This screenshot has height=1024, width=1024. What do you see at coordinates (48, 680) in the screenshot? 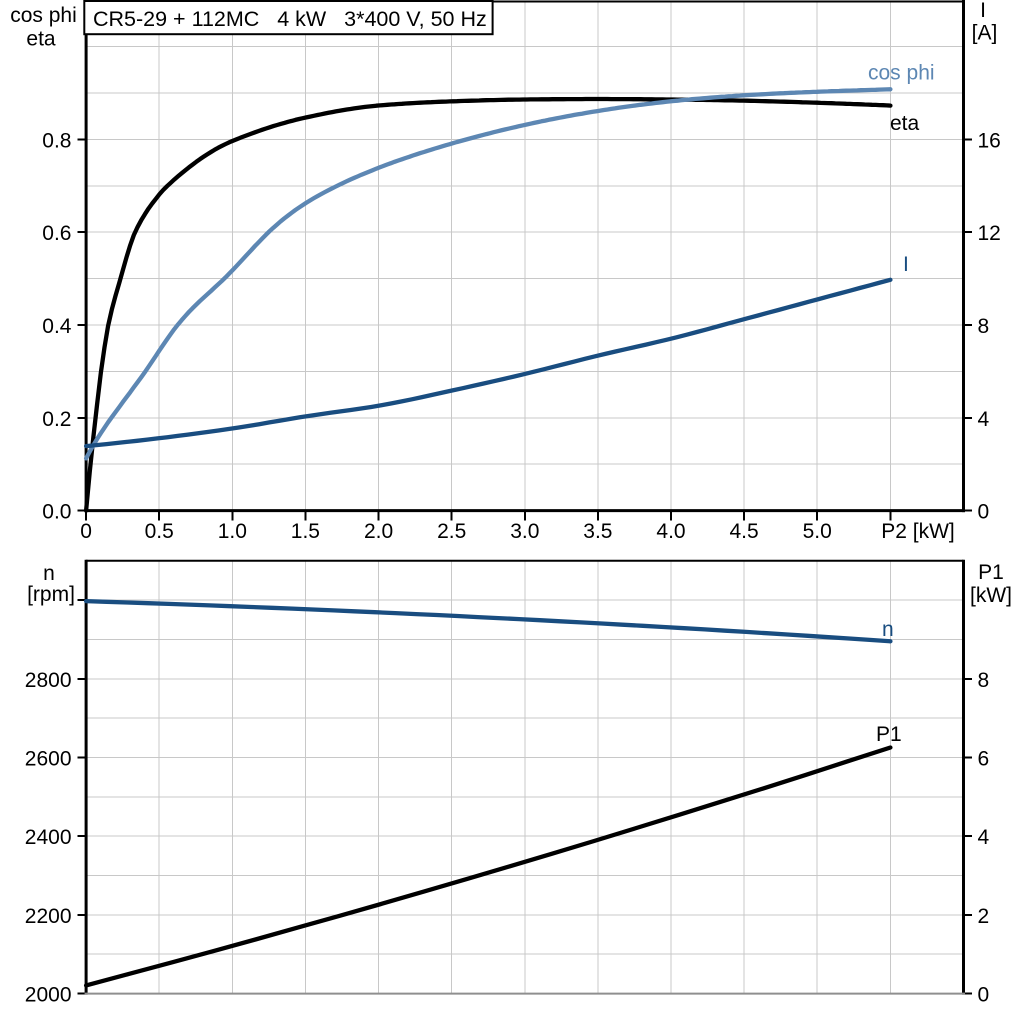
I see `svg-text: 2800` at bounding box center [48, 680].